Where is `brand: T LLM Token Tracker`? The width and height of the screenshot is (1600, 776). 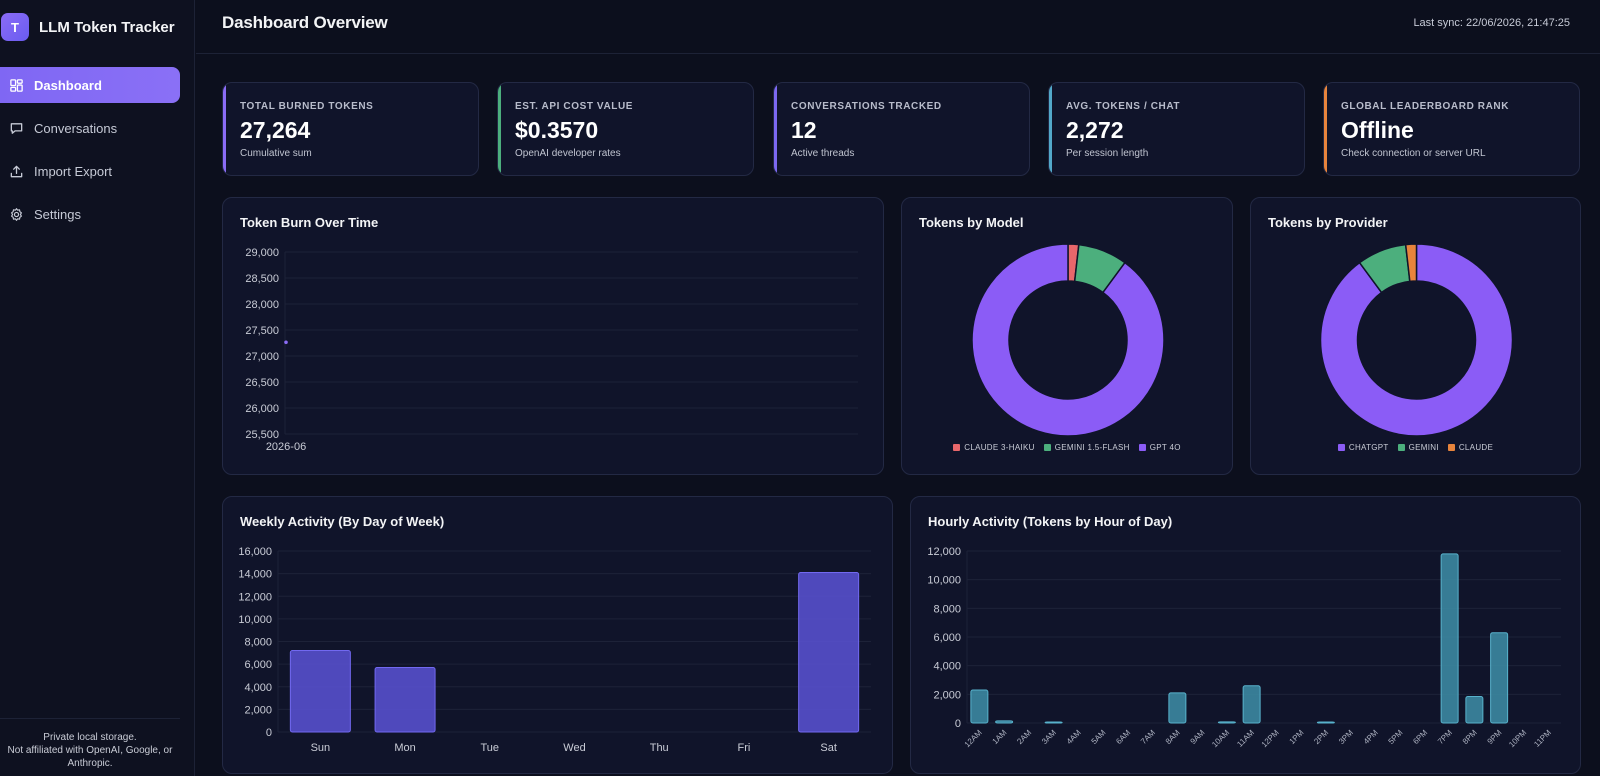 brand: T LLM Token Tracker is located at coordinates (87, 27).